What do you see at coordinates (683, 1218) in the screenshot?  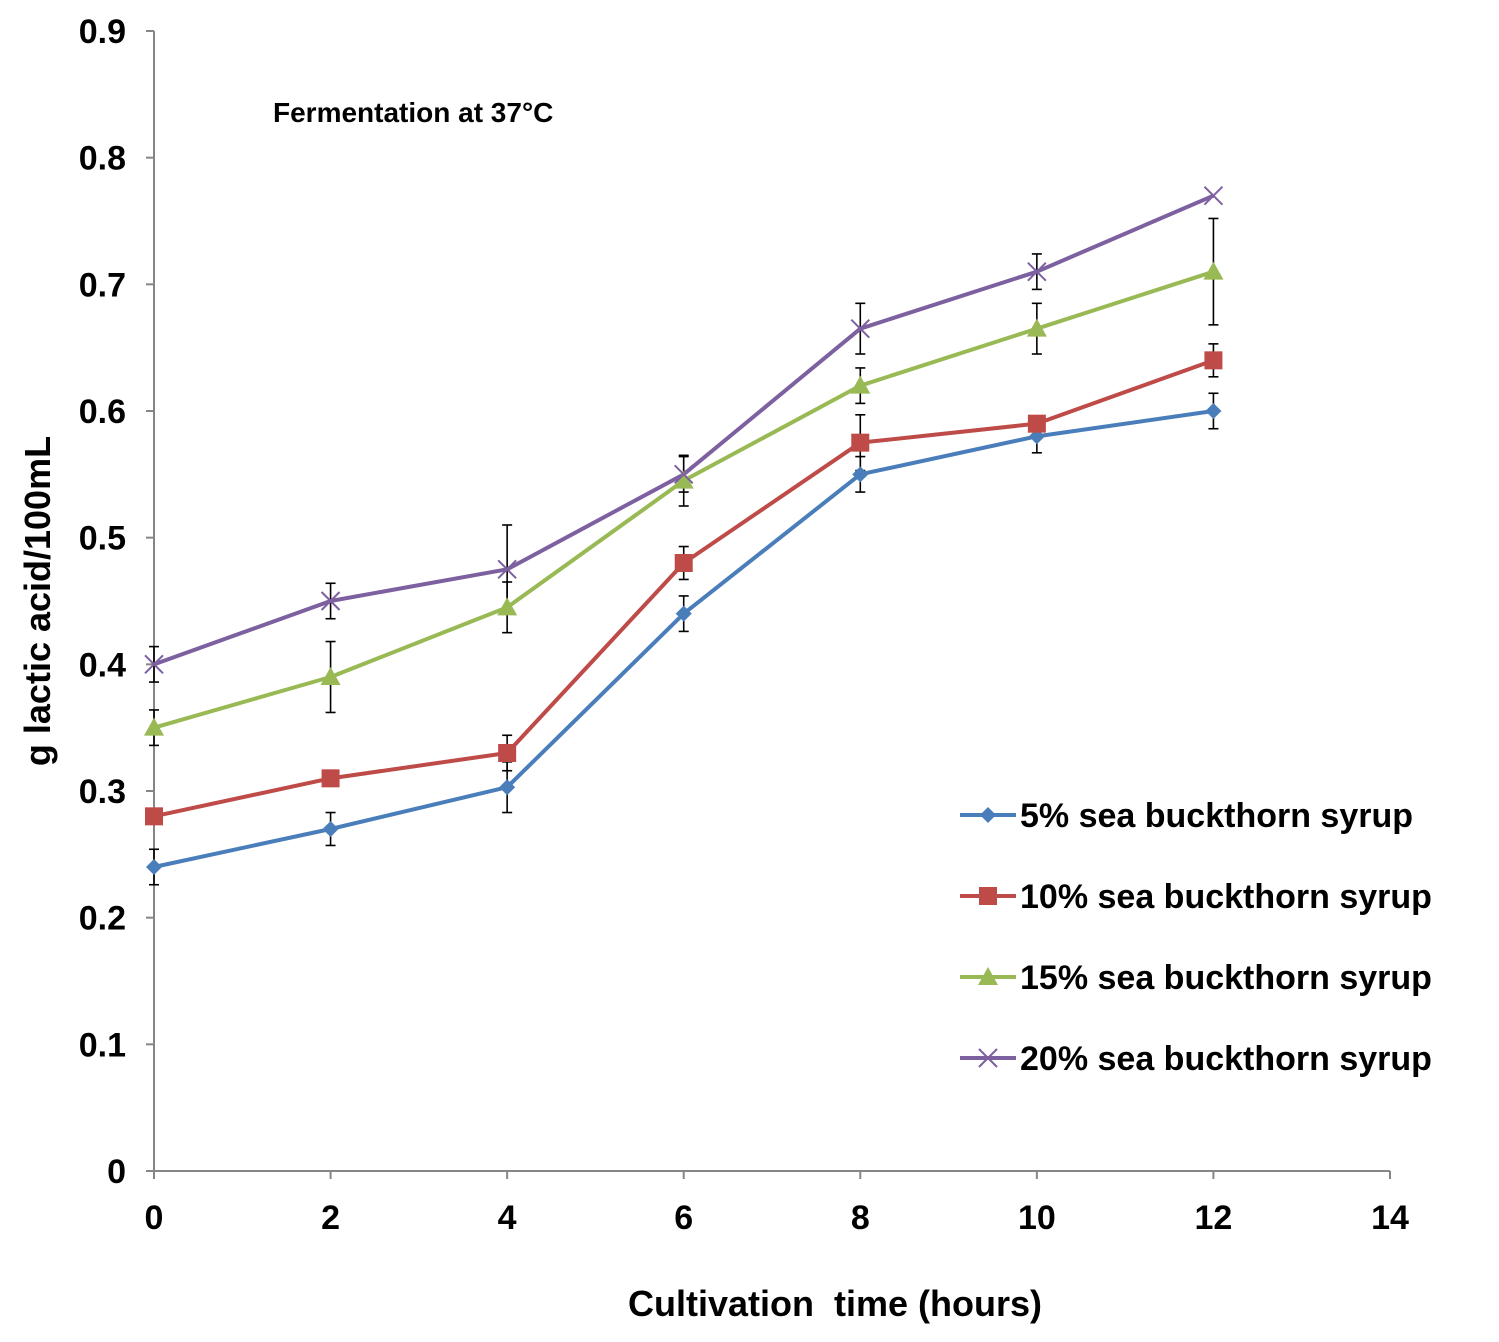 I see `x-tick-label: 6` at bounding box center [683, 1218].